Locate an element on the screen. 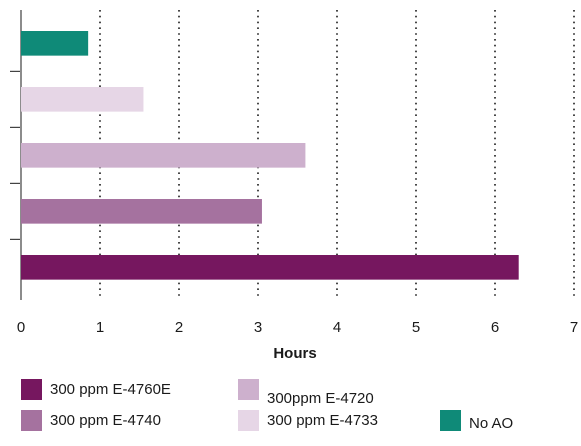  y-axis is located at coordinates (16, 155).